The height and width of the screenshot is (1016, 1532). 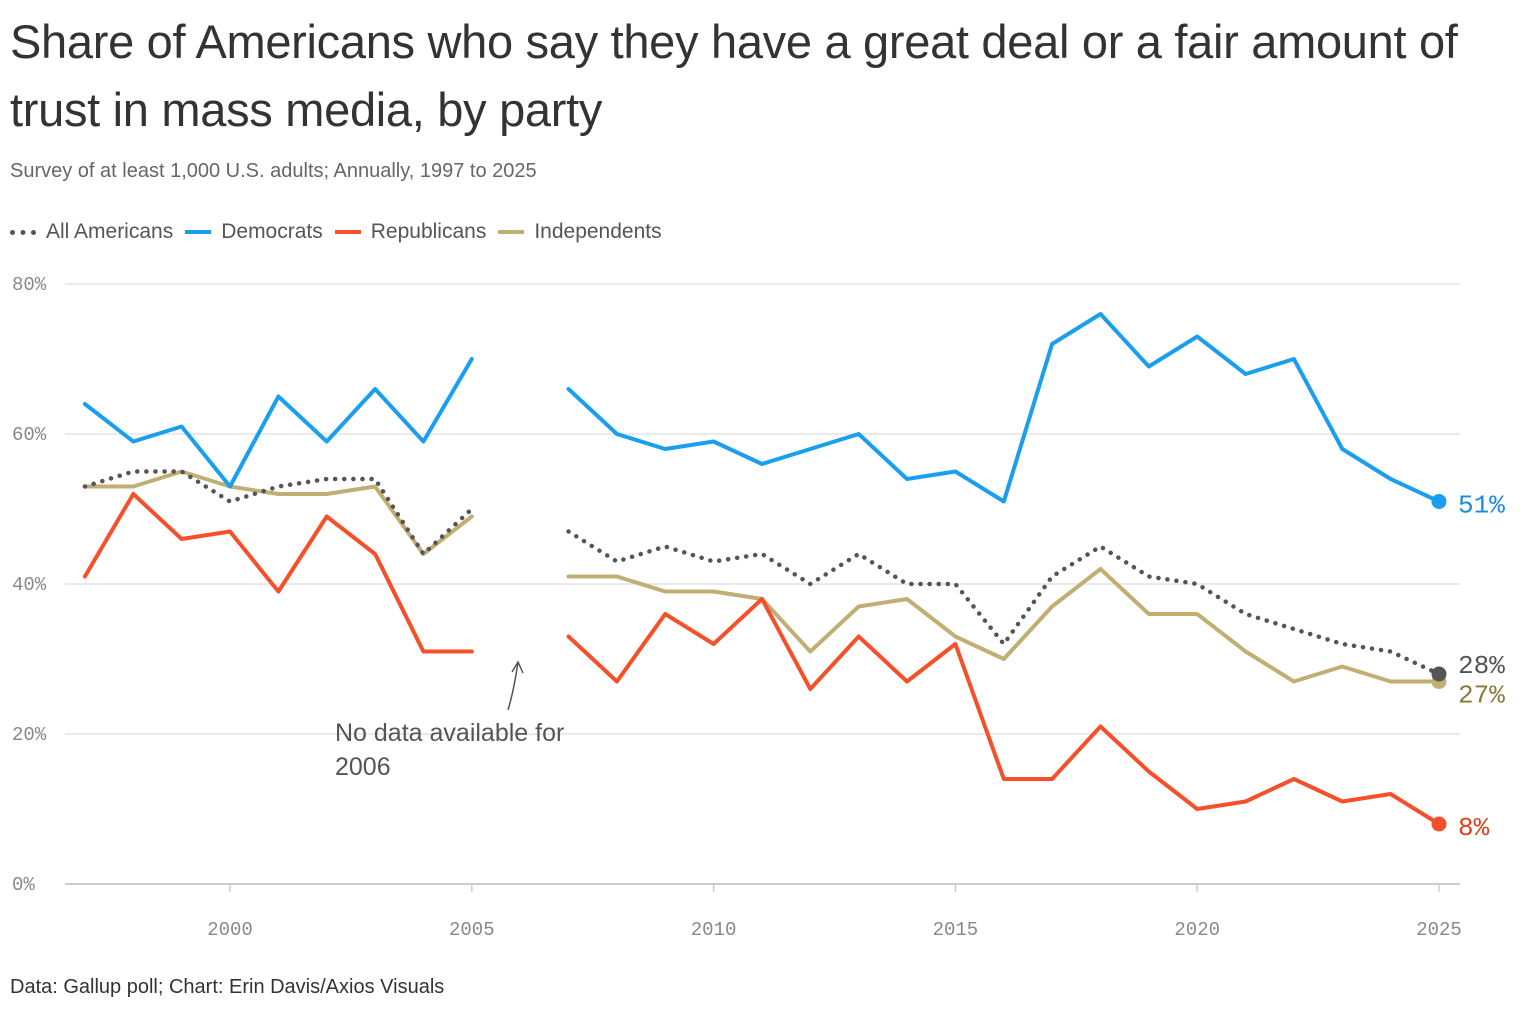 What do you see at coordinates (449, 733) in the screenshot?
I see `annotation-text-line1: No data available for` at bounding box center [449, 733].